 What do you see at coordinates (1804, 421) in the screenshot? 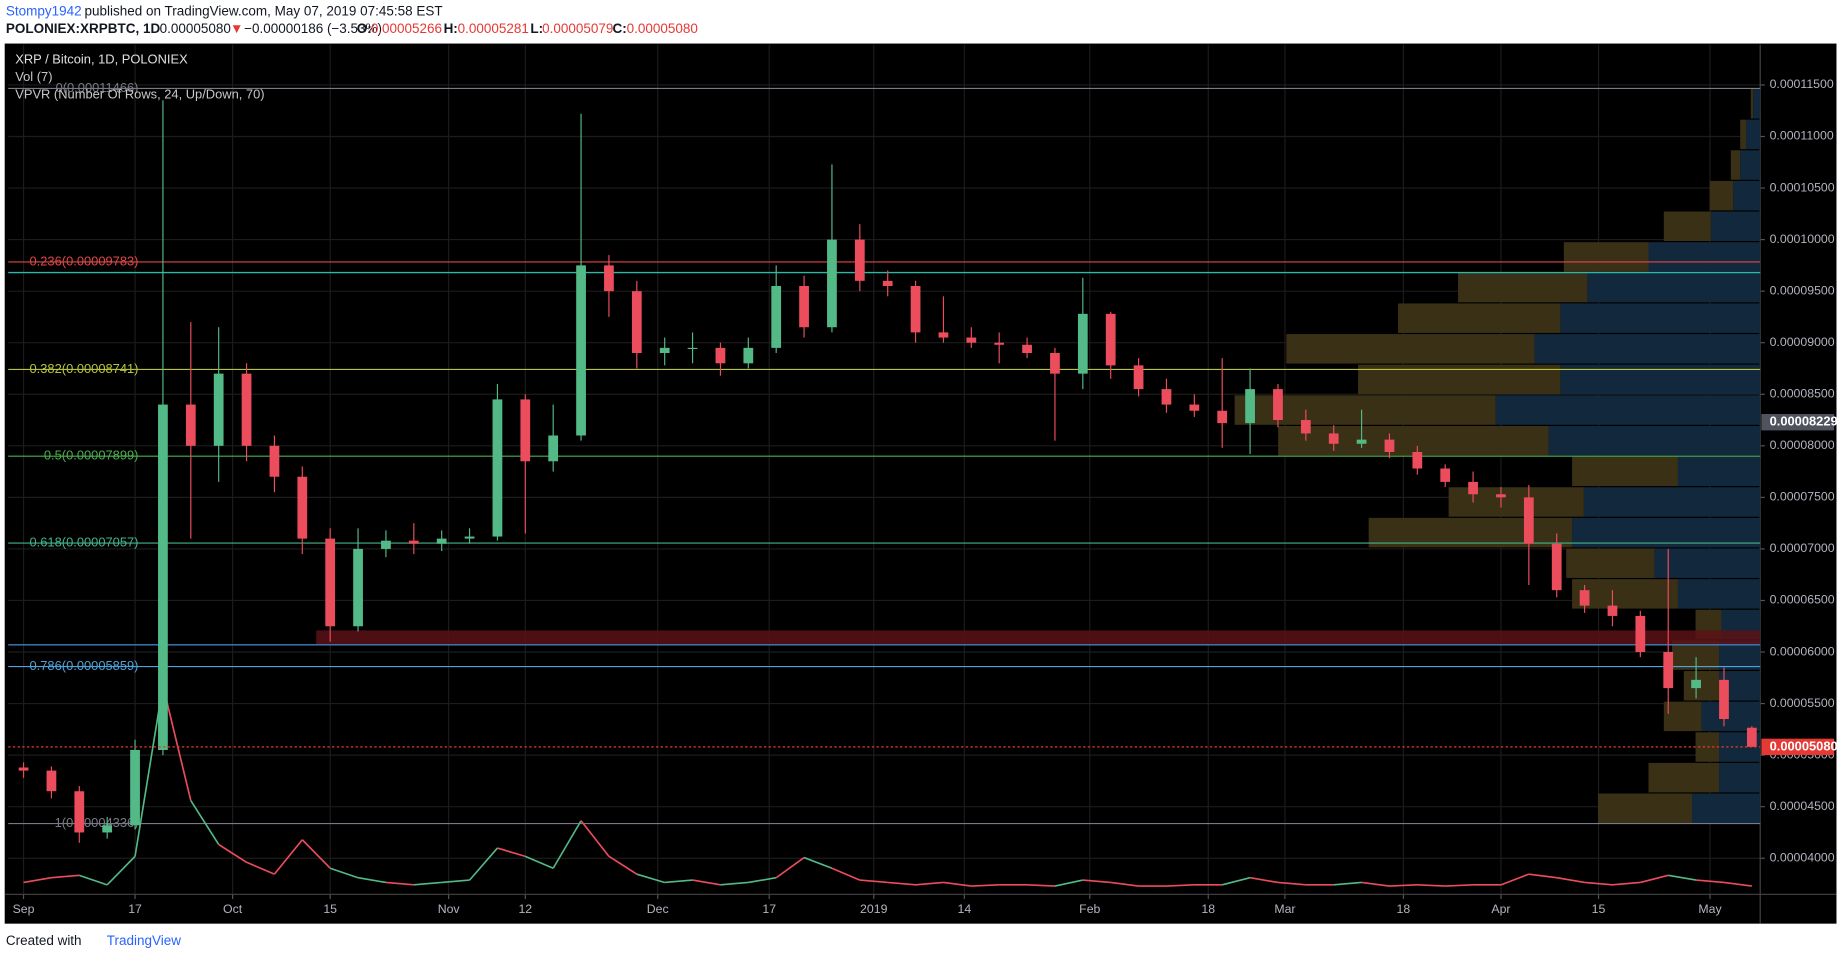
I see `price-tag-label: 0.00008229` at bounding box center [1804, 421].